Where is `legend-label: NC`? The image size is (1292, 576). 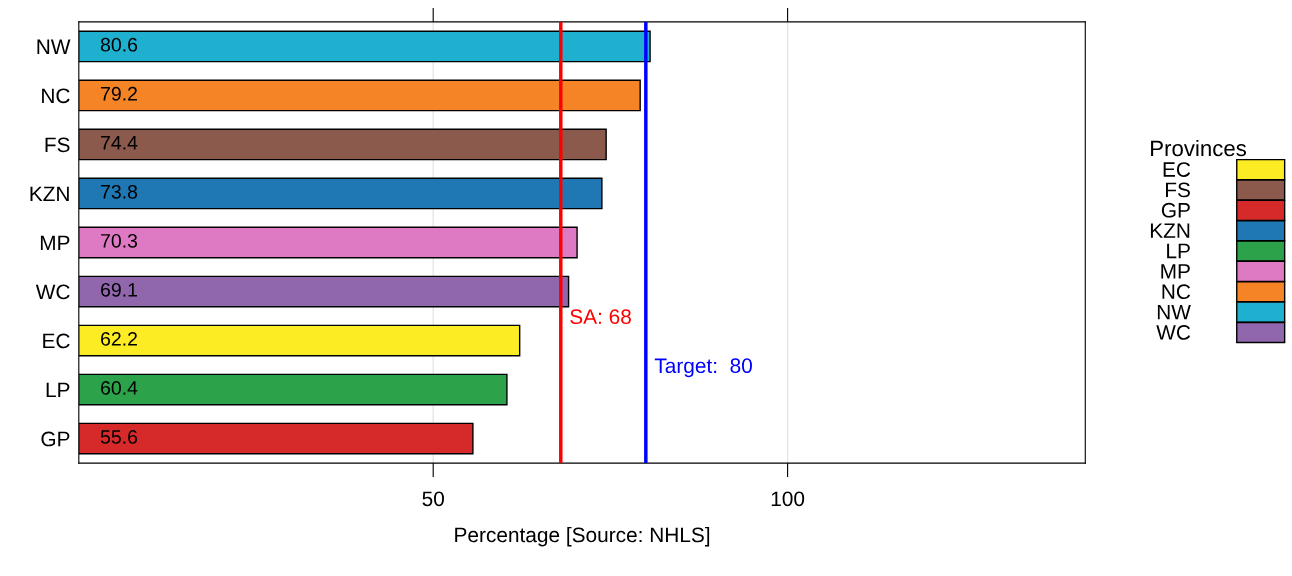 legend-label: NC is located at coordinates (1176, 292).